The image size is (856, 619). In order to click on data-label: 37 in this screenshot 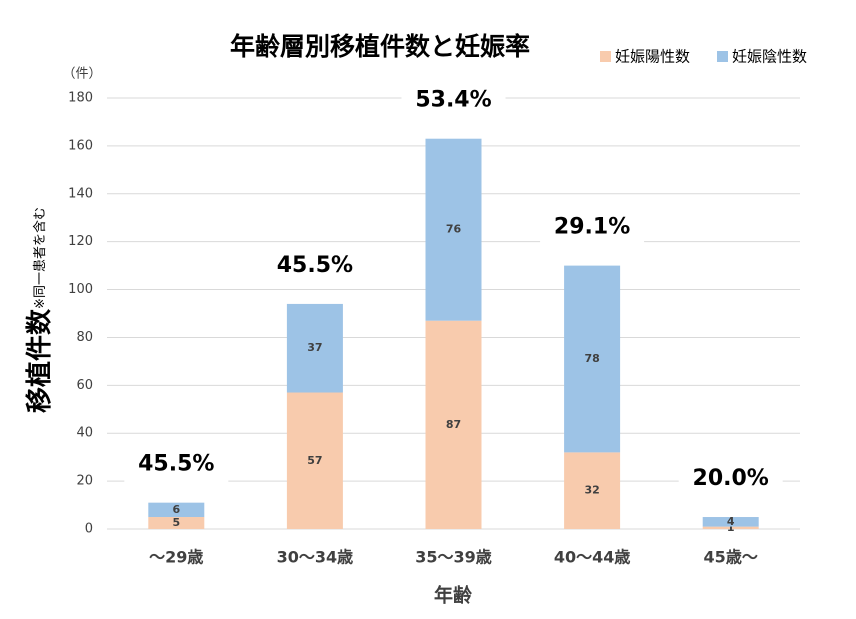, I will do `click(314, 347)`.